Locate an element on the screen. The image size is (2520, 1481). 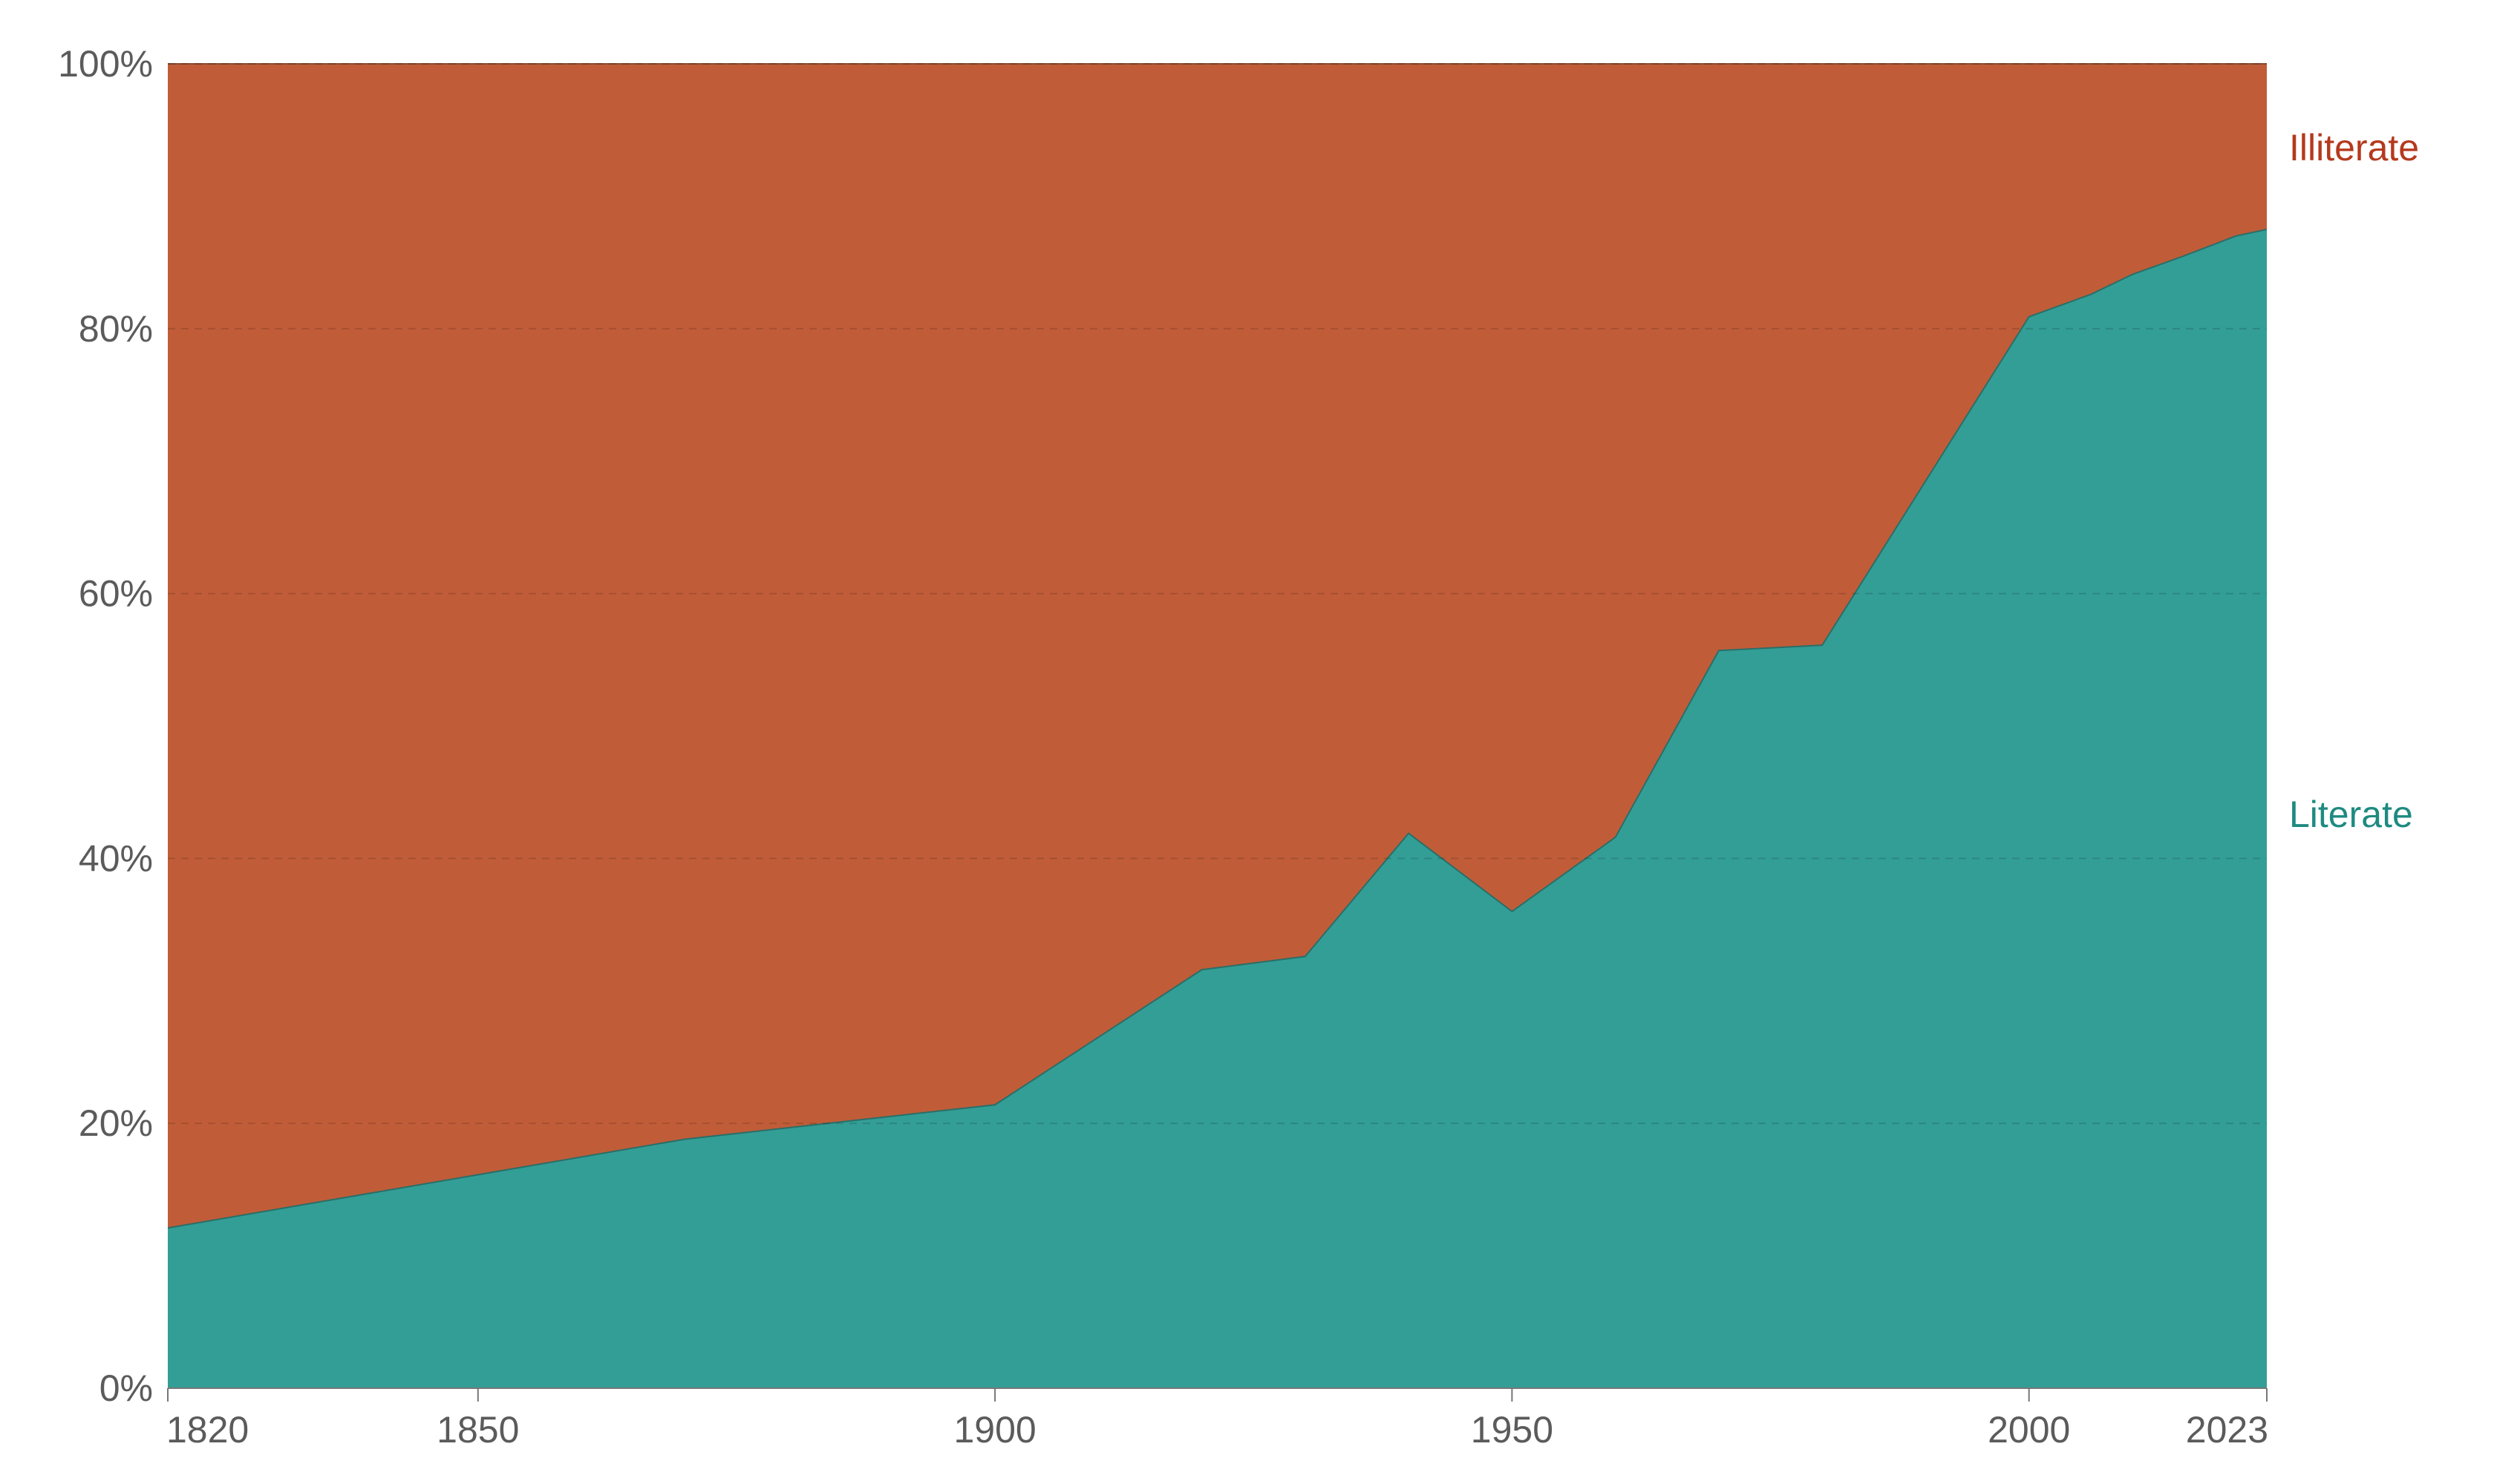
y-tick-label: 20% is located at coordinates (116, 1123).